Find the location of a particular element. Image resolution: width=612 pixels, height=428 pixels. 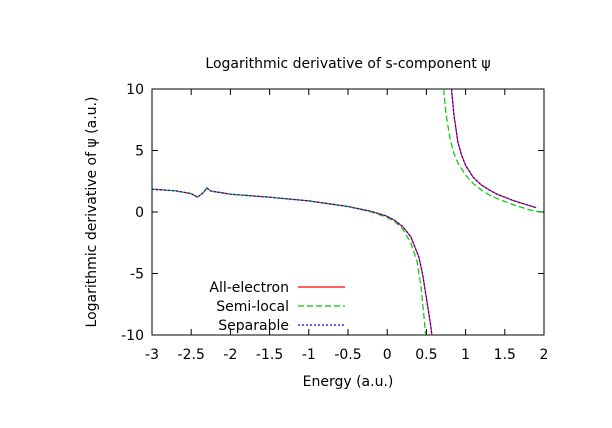

legend: All-electron Semi-local Separable is located at coordinates (277, 307).